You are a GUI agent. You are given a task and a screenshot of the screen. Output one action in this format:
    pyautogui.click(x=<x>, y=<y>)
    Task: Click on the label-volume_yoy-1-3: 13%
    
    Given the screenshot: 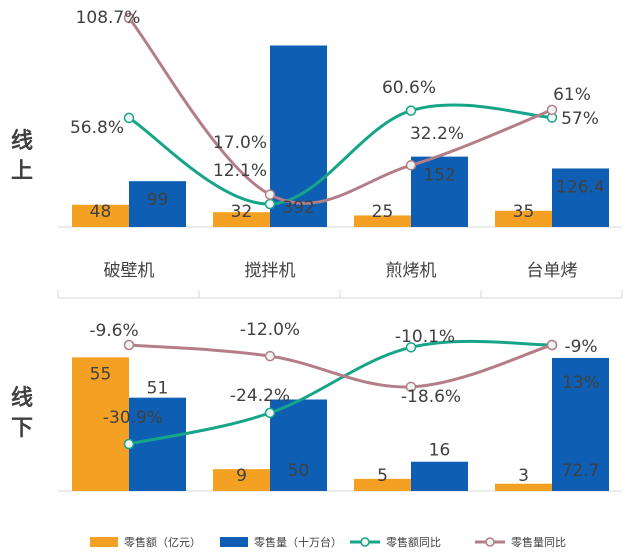 What is the action you would take?
    pyautogui.click(x=581, y=383)
    